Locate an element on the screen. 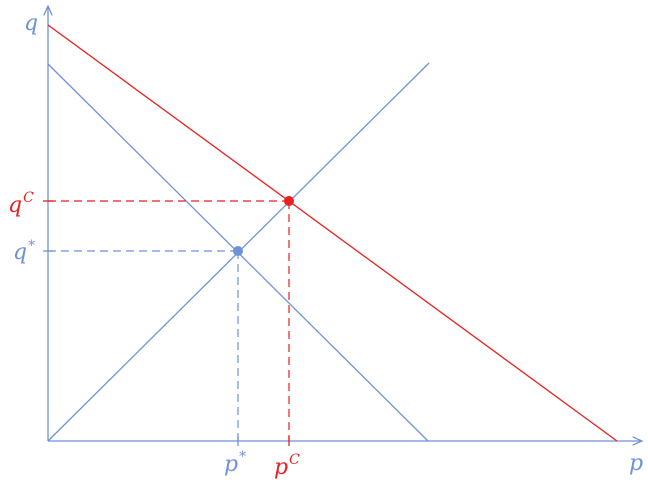  q-c-label: qC is located at coordinates (21, 204).